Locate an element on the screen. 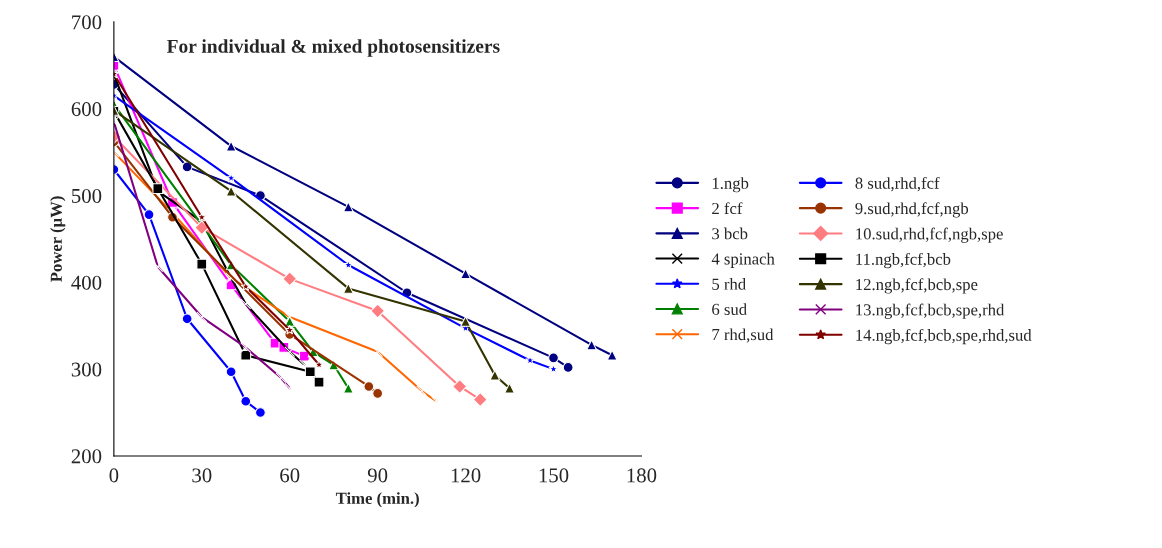 Image resolution: width=1162 pixels, height=548 pixels. y-tick-label: 200 is located at coordinates (86, 456).